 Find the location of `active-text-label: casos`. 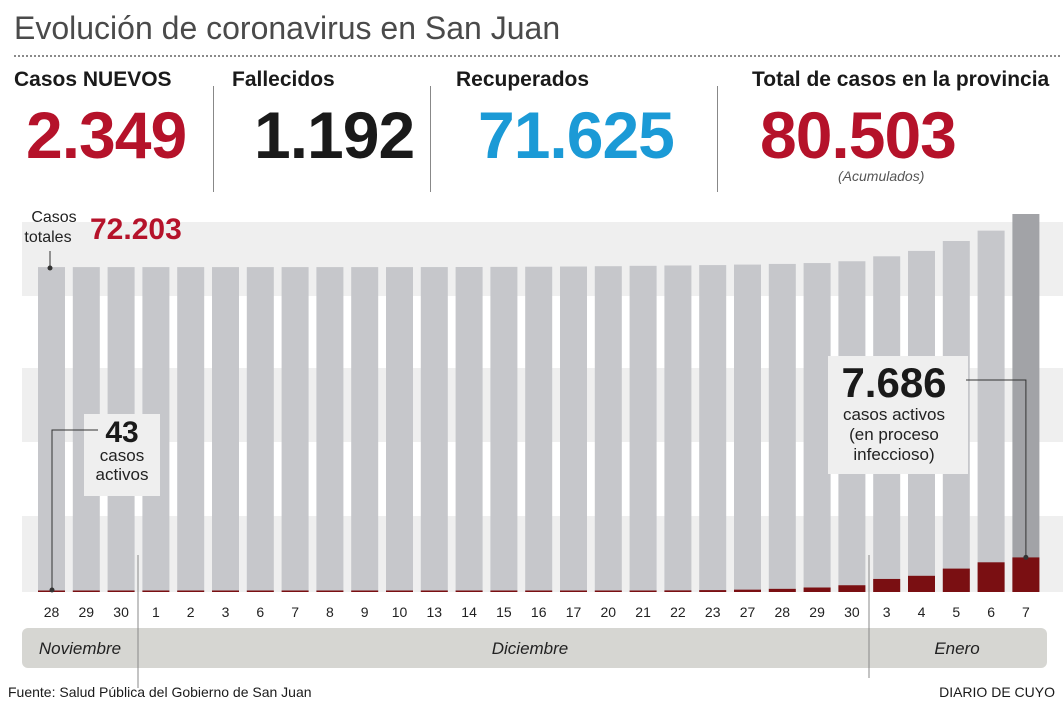

active-text-label: casos is located at coordinates (122, 455).